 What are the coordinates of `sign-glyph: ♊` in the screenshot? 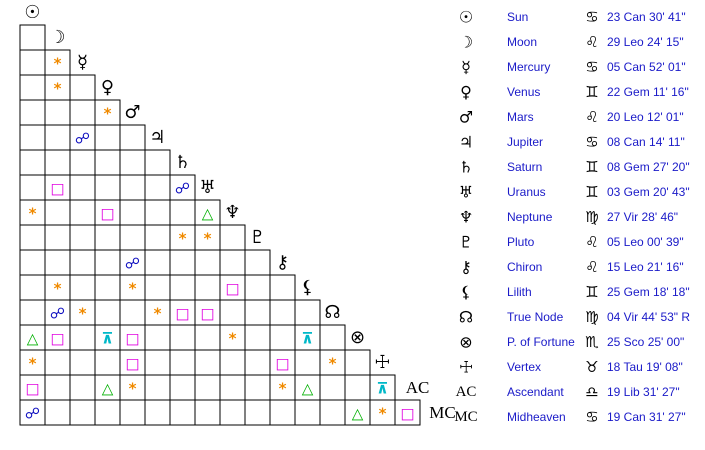 It's located at (591, 192).